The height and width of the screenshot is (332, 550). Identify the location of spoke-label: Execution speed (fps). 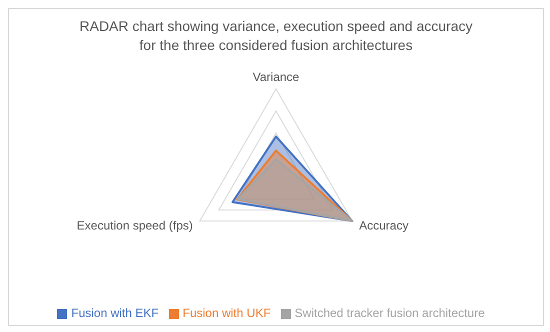
(134, 225).